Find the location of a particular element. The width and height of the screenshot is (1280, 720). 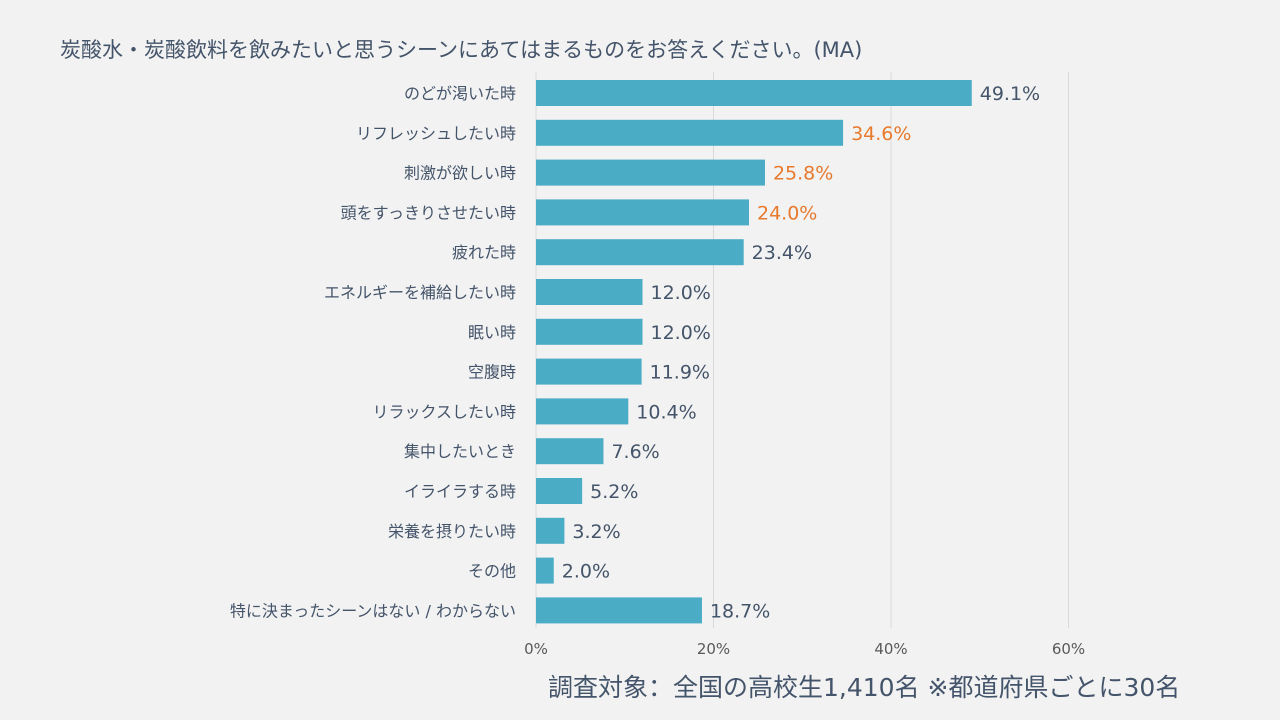

x-tick-label: 40% is located at coordinates (890, 649).